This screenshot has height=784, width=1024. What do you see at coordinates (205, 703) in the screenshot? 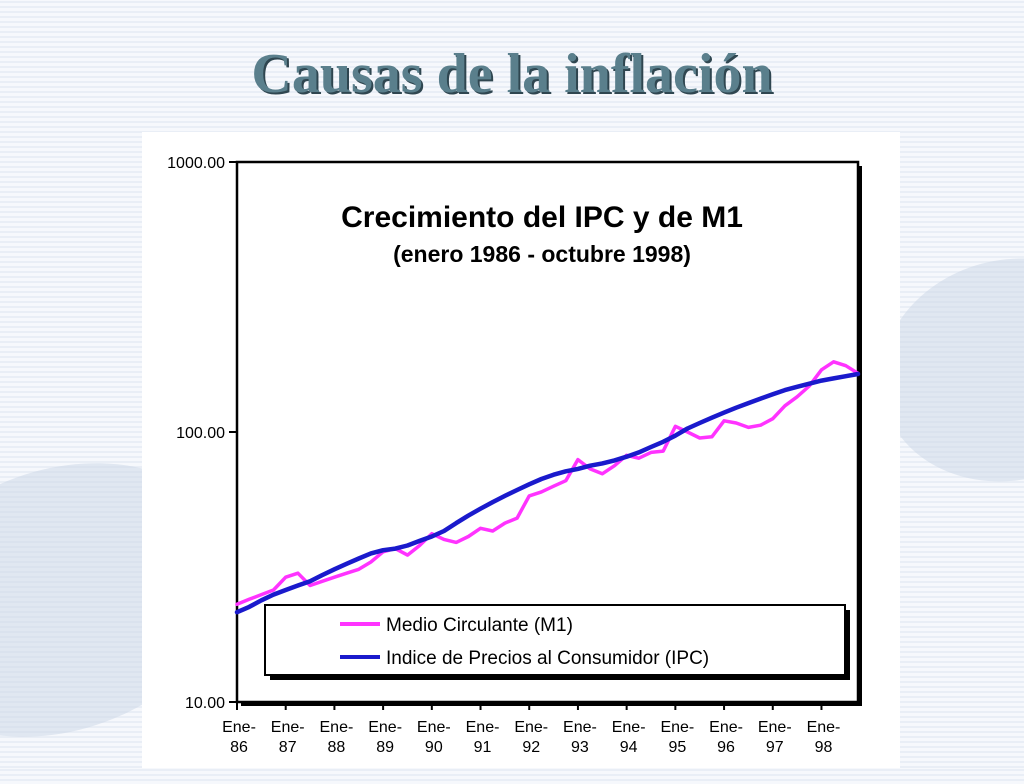
I see `y-tick-label: 10.00` at bounding box center [205, 703].